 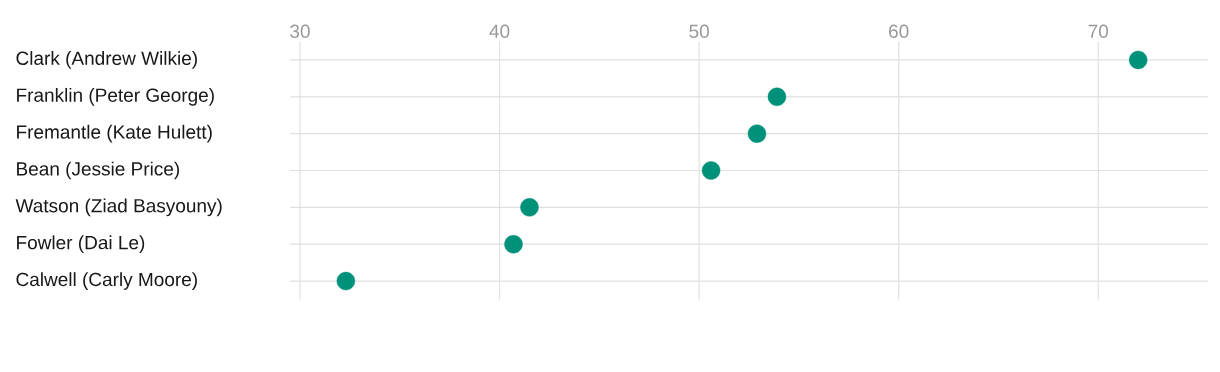 What do you see at coordinates (899, 31) in the screenshot?
I see `x-tick-label: 60` at bounding box center [899, 31].